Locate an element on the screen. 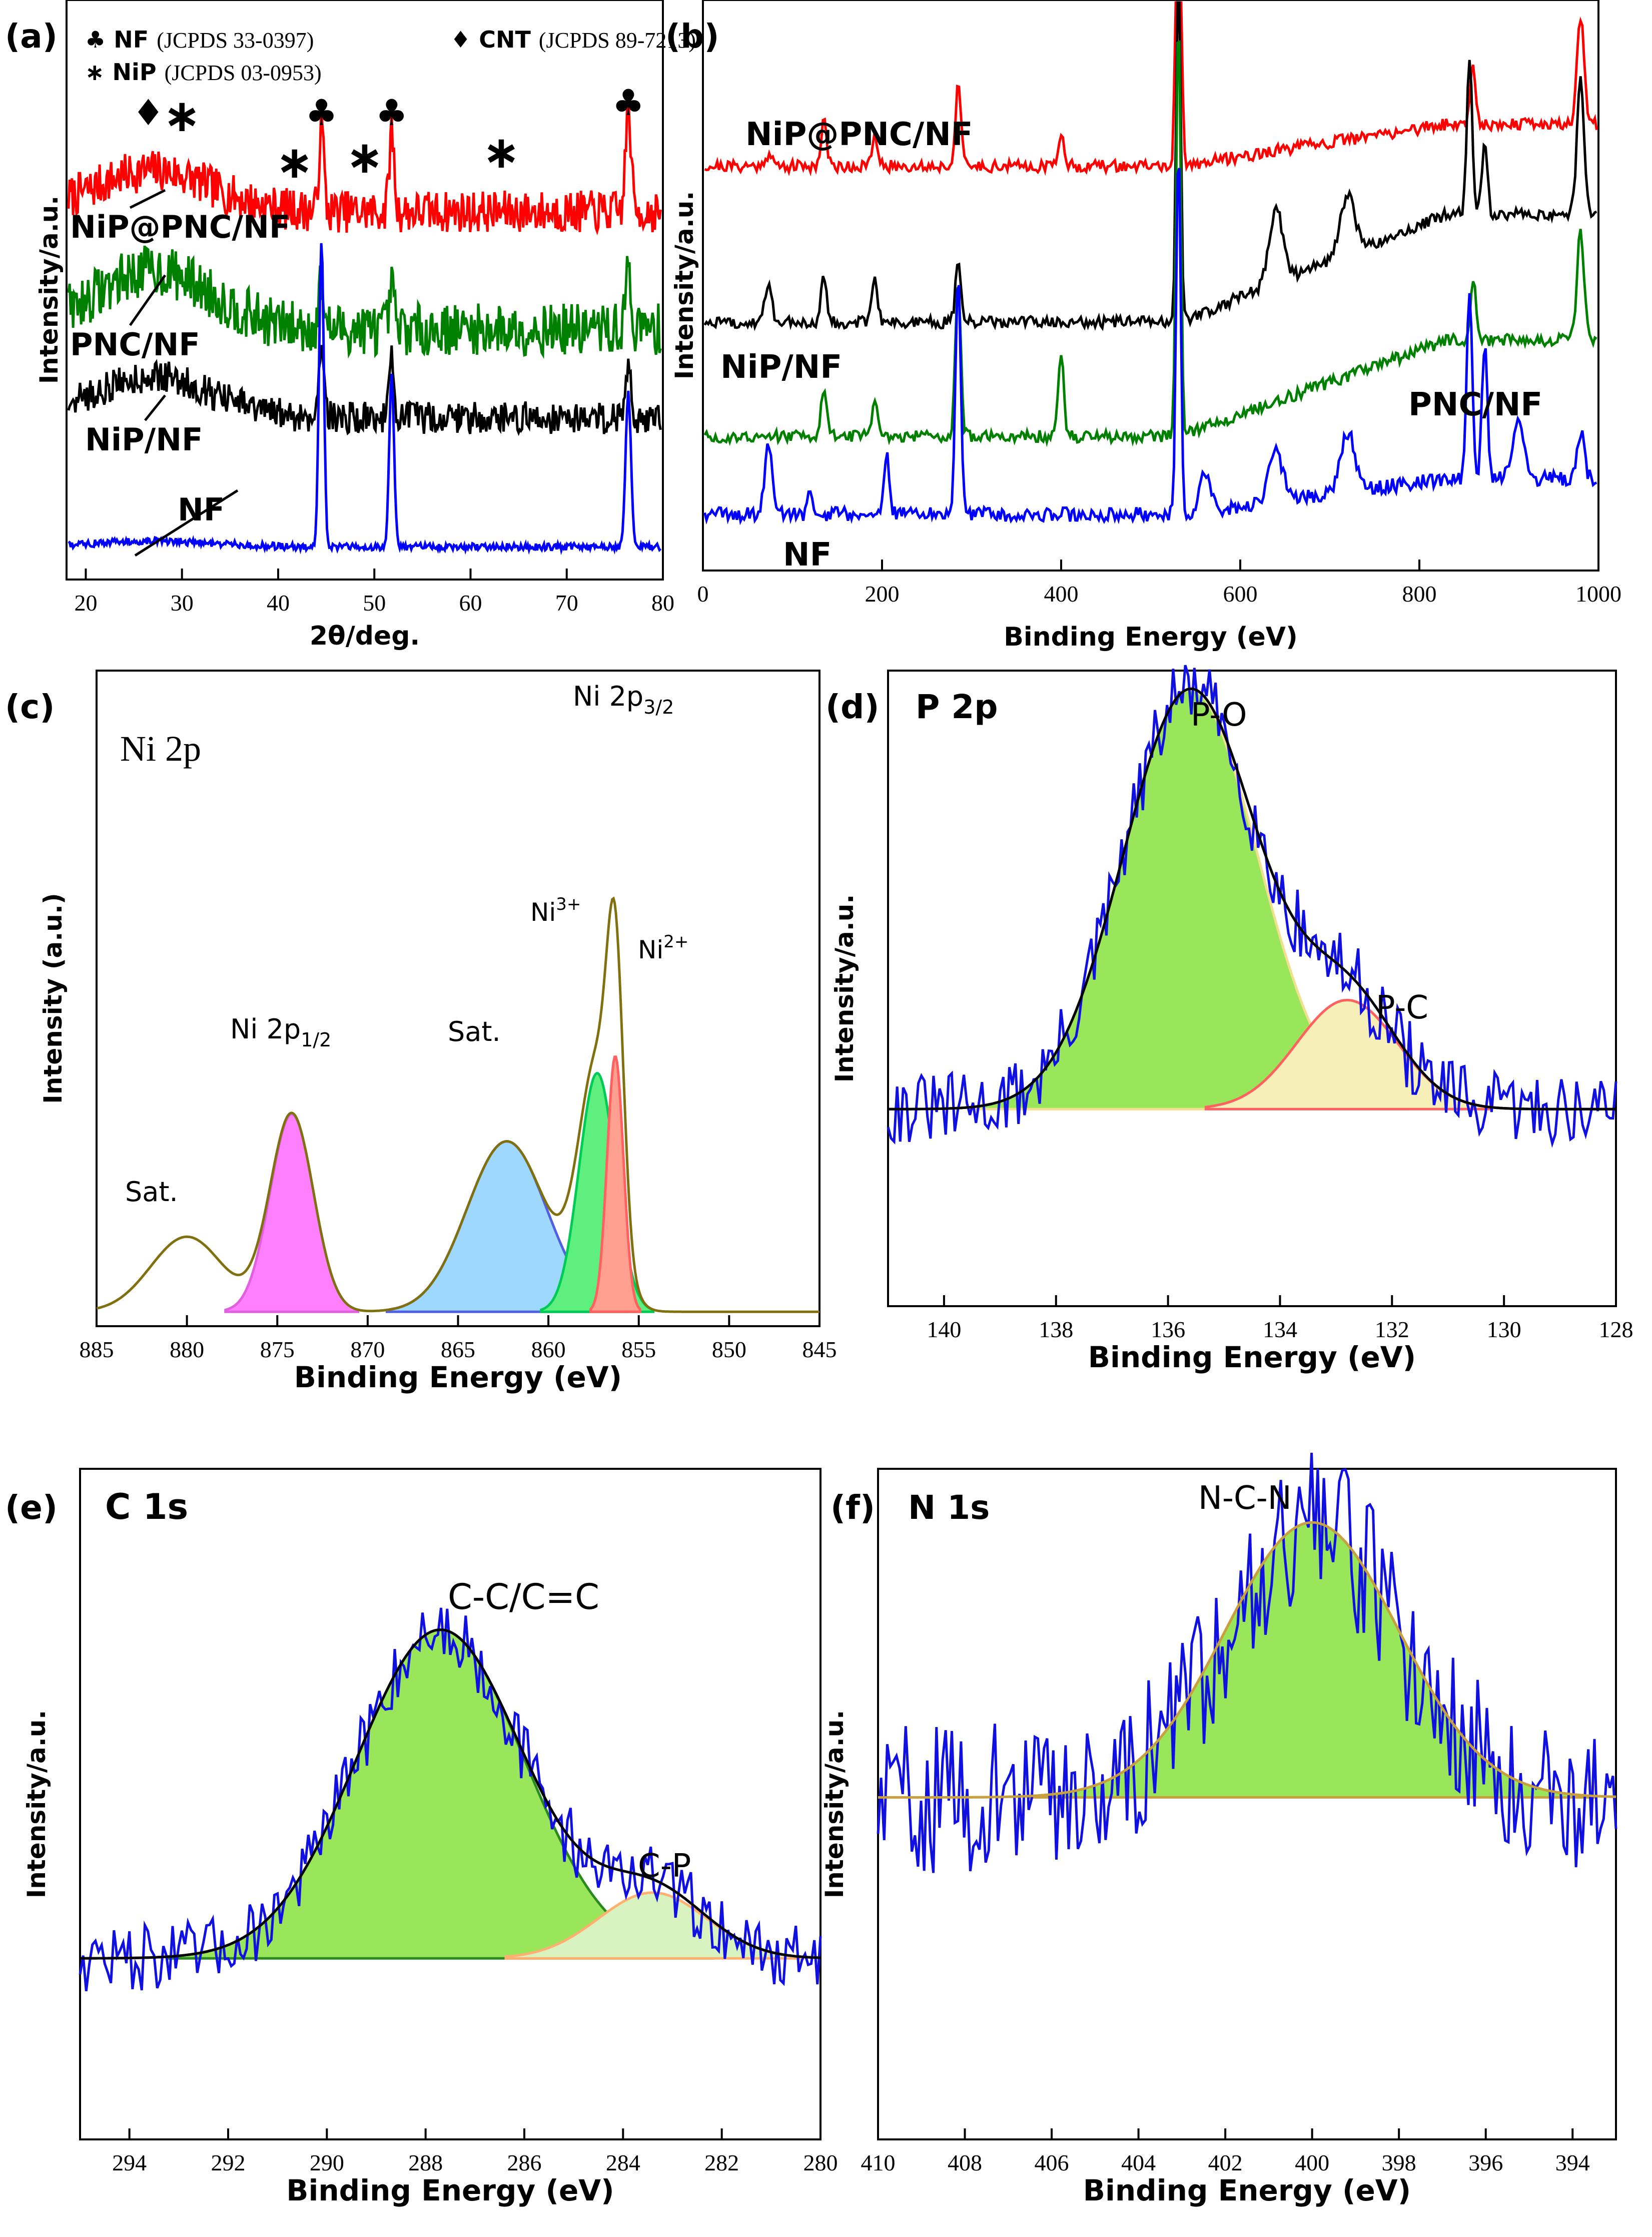  panel-f-xtick-label: 394 is located at coordinates (1572, 2162).